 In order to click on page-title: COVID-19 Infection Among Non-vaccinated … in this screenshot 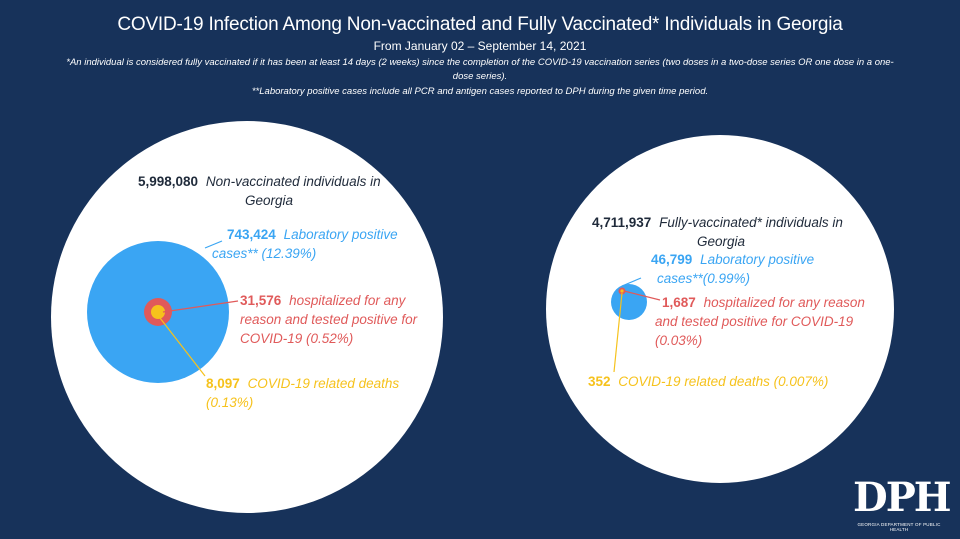, I will do `click(480, 24)`.